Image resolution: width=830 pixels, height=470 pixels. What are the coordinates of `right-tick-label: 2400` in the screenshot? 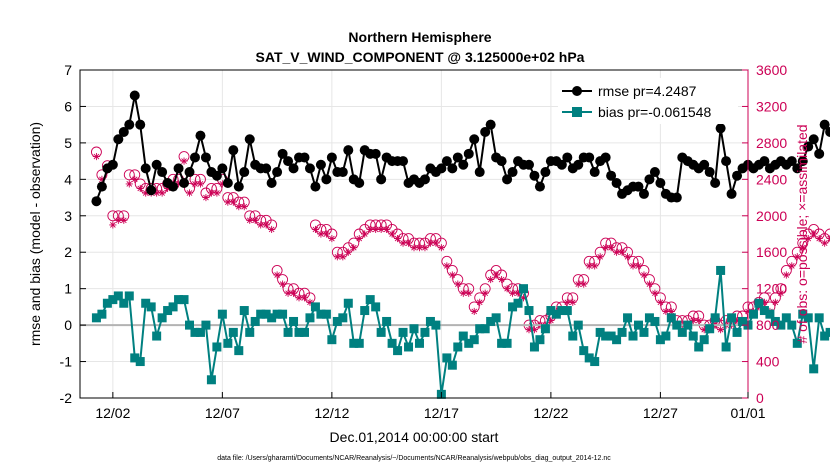 It's located at (771, 179).